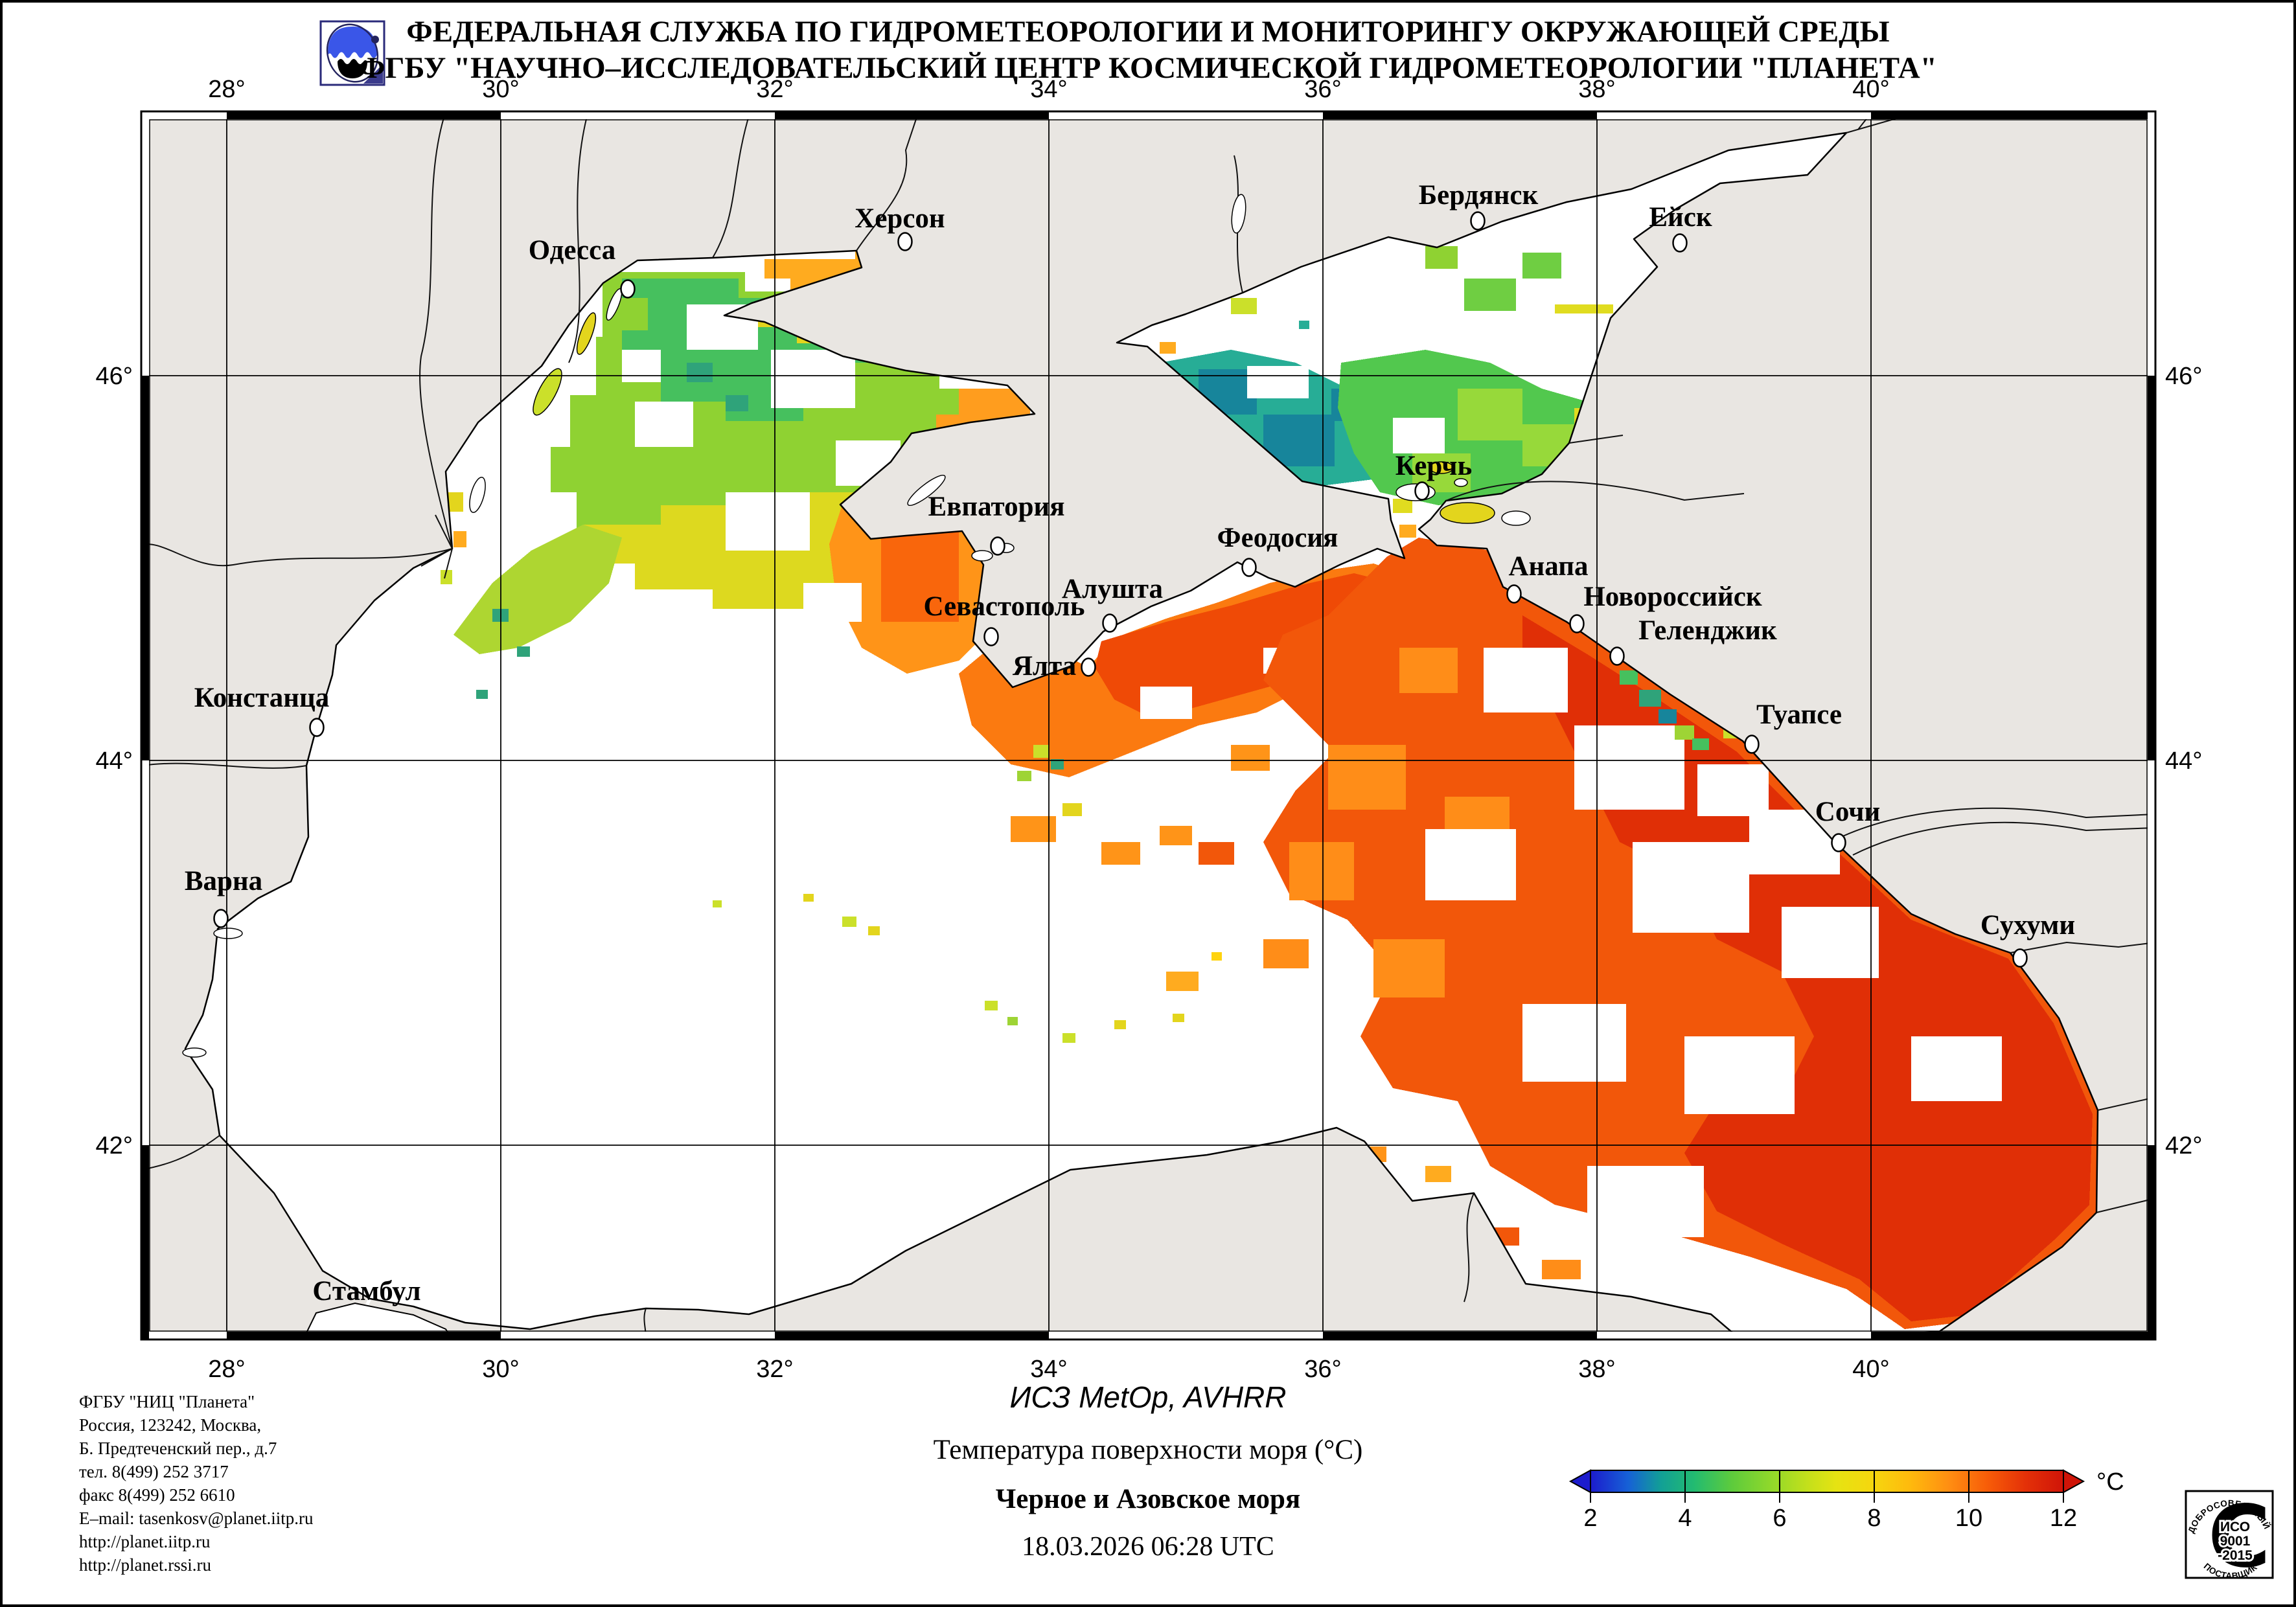  I want to click on lon-label-top: 28°, so click(226, 89).